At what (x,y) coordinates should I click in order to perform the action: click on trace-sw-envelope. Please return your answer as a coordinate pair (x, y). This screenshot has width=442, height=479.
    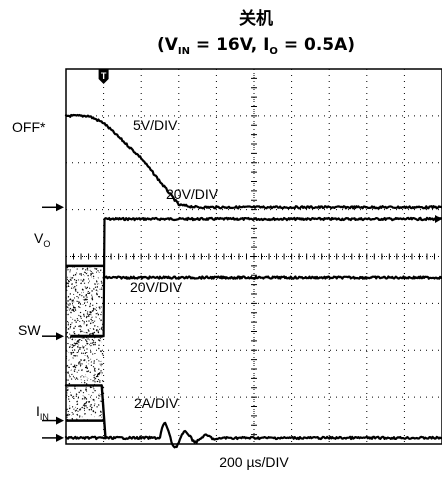
    Looking at the image, I should click on (85, 343).